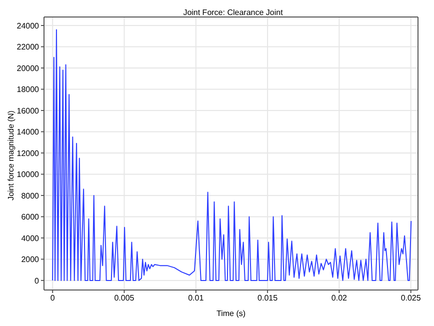 The height and width of the screenshot is (326, 434). What do you see at coordinates (28, 47) in the screenshot?
I see `y-tick-label: 22000` at bounding box center [28, 47].